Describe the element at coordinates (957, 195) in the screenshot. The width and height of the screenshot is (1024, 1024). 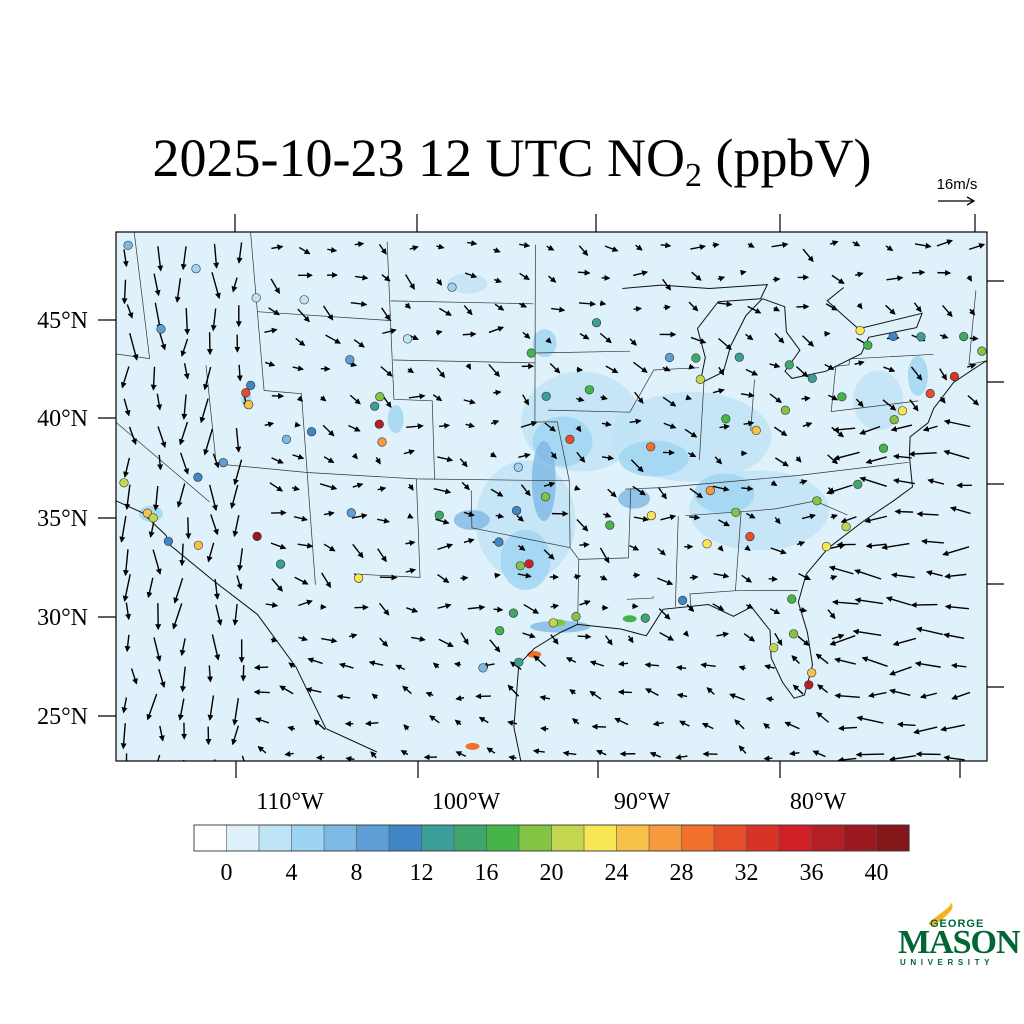
I see `wind-vector-reference: 16m/s` at that location.